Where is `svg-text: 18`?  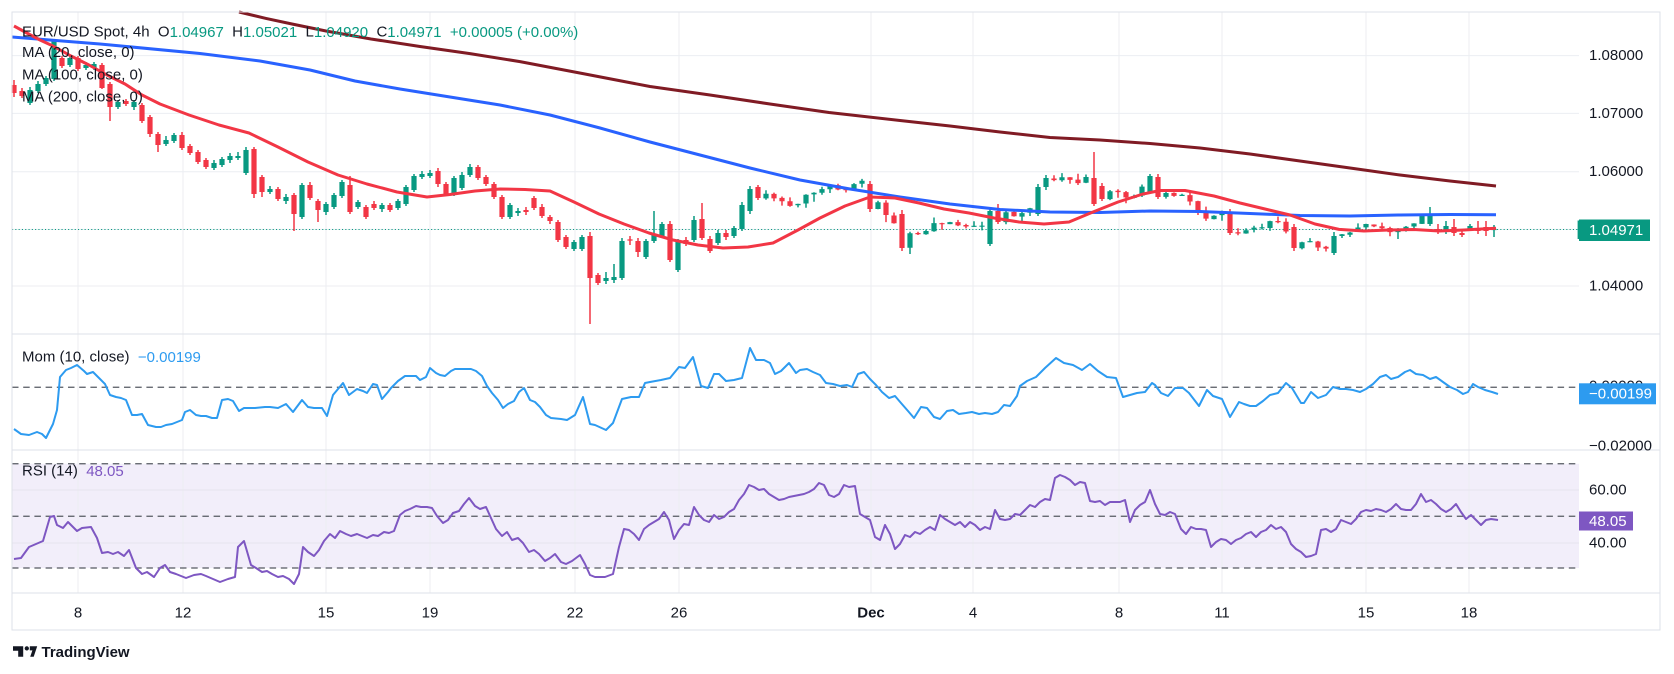 svg-text: 18 is located at coordinates (1469, 613).